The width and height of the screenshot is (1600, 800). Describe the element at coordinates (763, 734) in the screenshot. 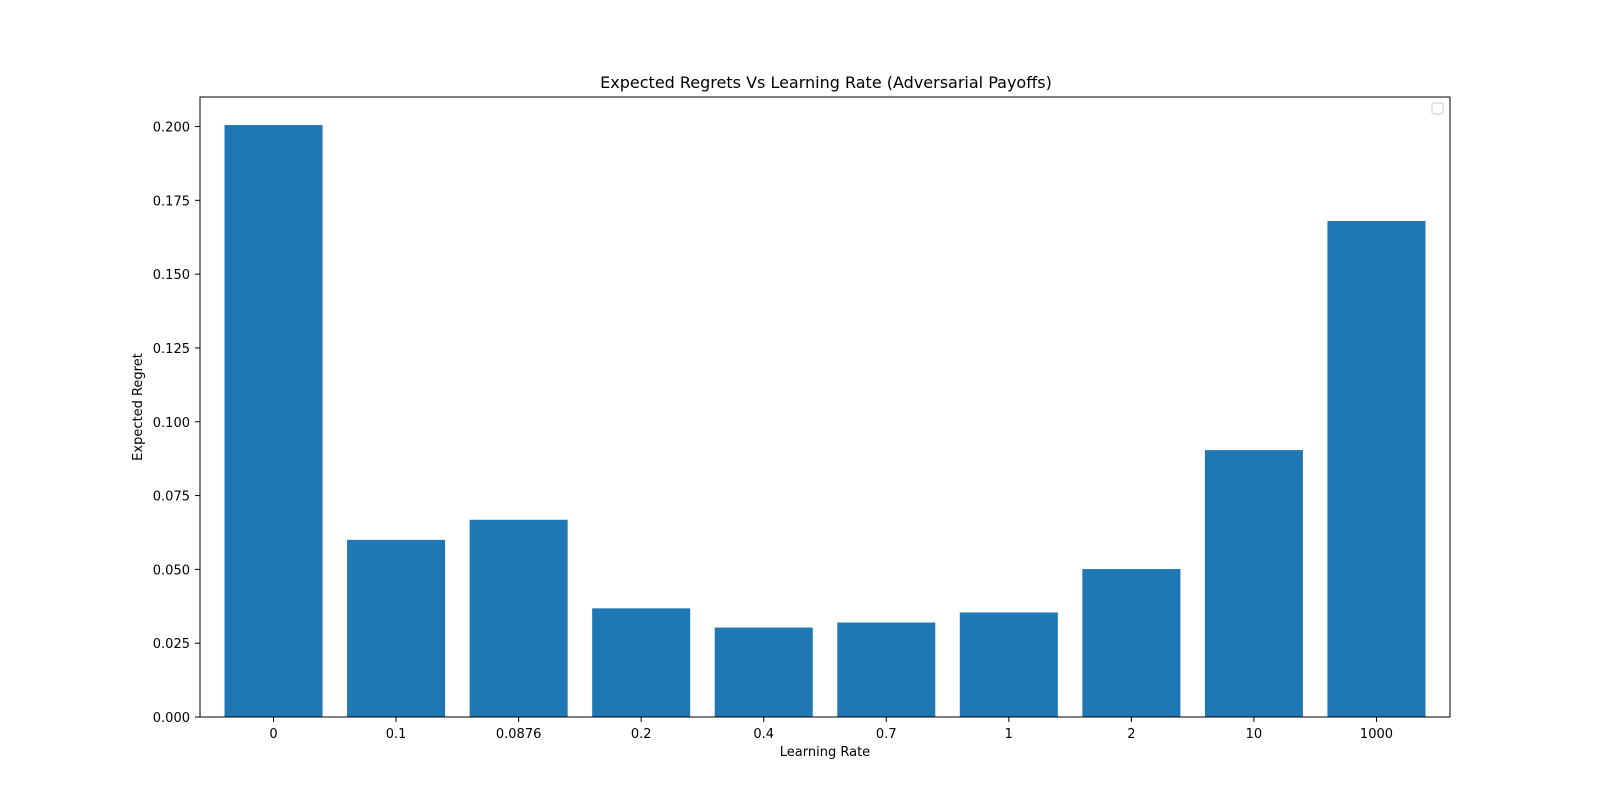

I see `x-tick-label: 0.4` at that location.